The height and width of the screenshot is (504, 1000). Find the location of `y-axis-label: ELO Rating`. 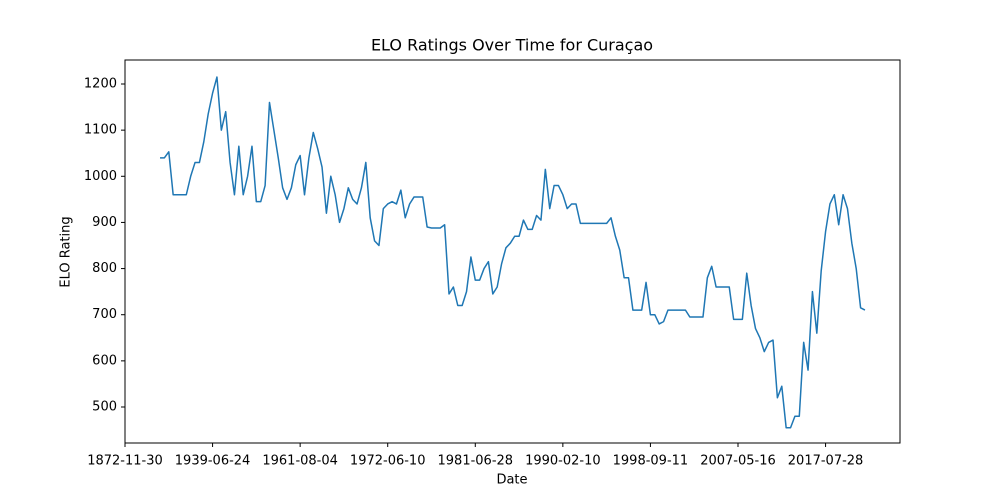

y-axis-label: ELO Rating is located at coordinates (66, 251).